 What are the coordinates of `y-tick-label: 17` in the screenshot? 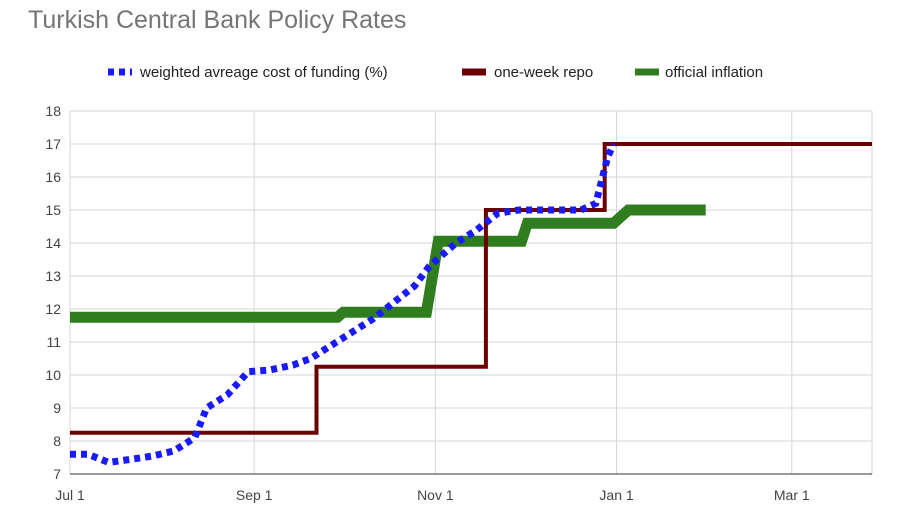 It's located at (53, 144).